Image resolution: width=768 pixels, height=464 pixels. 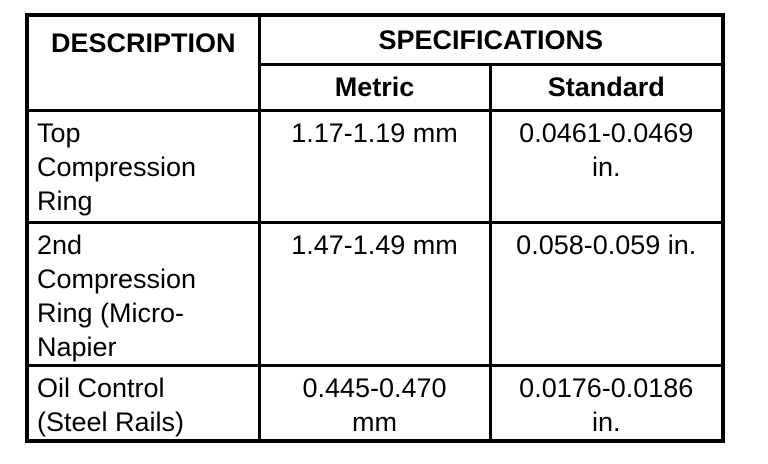 I want to click on metric-value-cell: 0.445-0.470 mm, so click(x=374, y=402).